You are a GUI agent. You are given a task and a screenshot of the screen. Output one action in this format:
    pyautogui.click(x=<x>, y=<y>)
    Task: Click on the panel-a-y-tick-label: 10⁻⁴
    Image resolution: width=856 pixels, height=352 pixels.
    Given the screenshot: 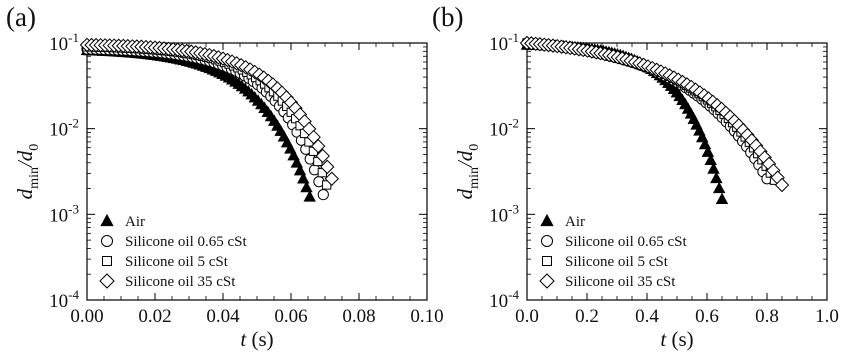 What is the action you would take?
    pyautogui.click(x=64, y=299)
    